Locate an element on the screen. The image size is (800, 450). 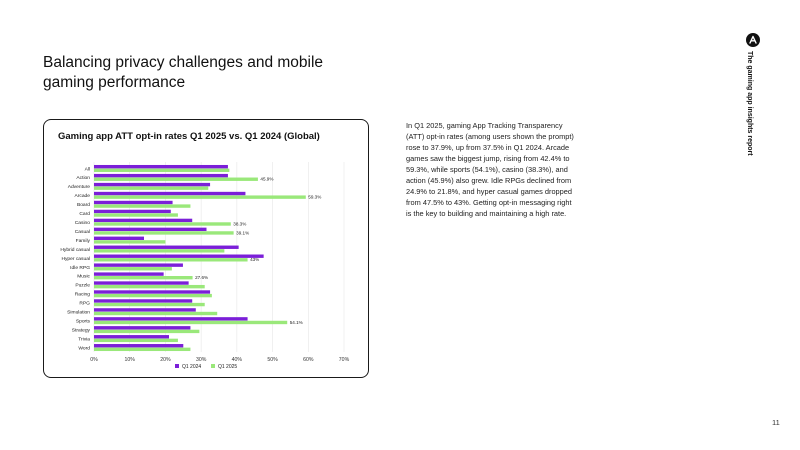
category-label: Racing is located at coordinates (83, 295).